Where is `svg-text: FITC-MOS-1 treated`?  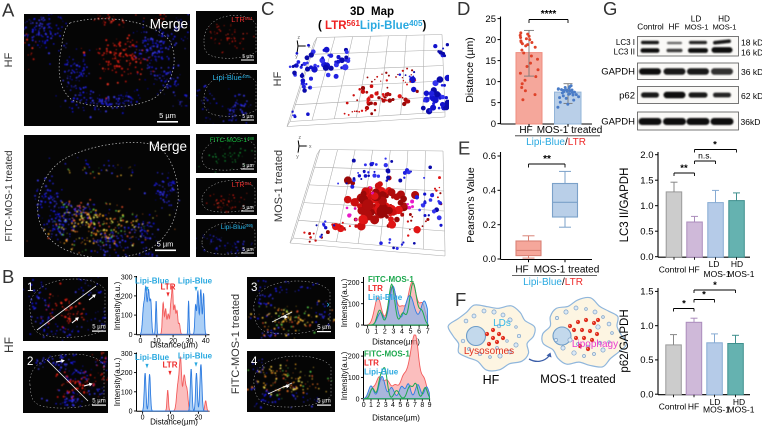
svg-text: FITC-MOS-1 treated is located at coordinates (236, 344).